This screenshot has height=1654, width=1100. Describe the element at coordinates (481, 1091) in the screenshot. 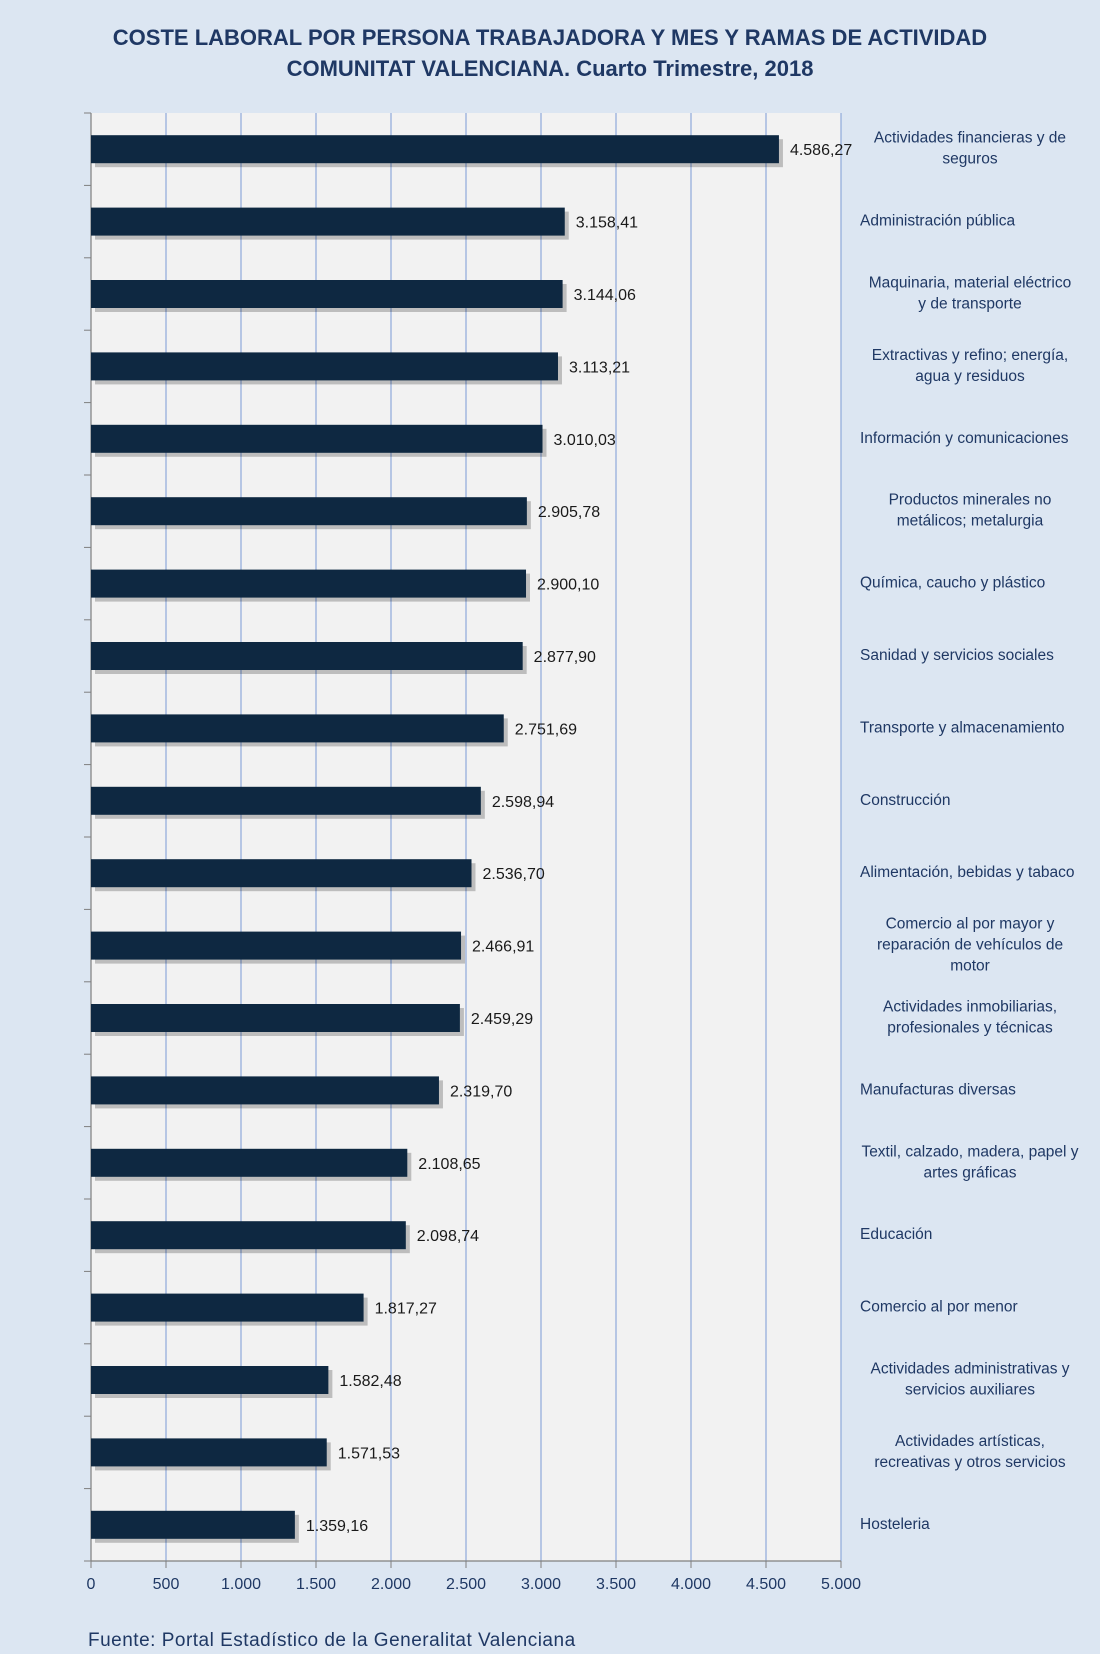

I see `value-label: 2.319,70` at that location.